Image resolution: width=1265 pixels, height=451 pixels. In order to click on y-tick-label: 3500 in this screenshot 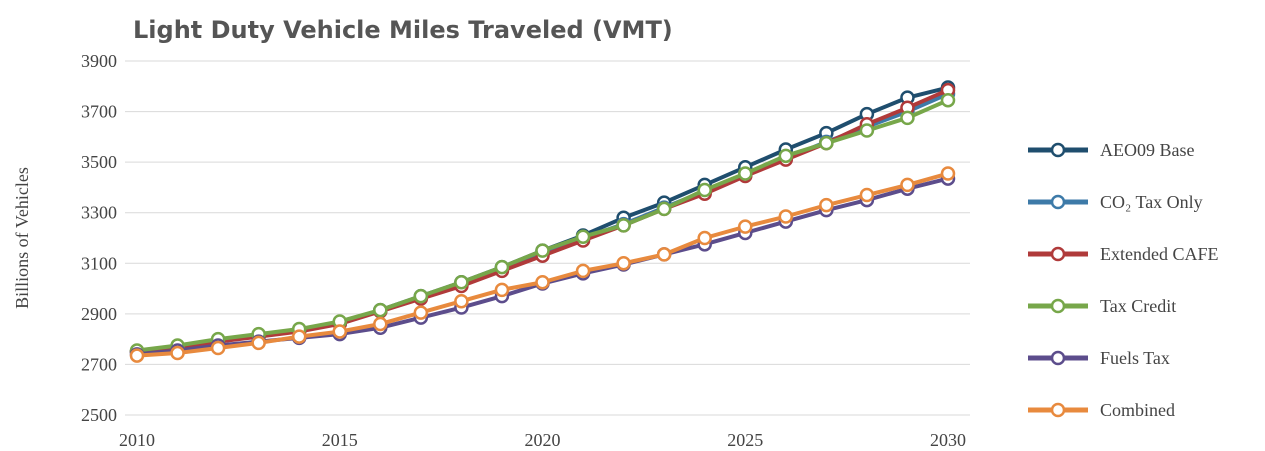, I will do `click(99, 162)`.